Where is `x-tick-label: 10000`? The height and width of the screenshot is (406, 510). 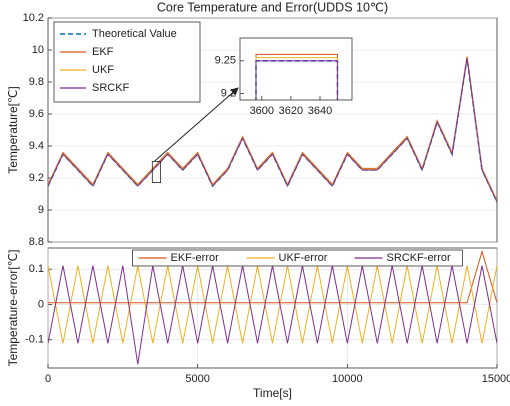
x-tick-label: 10000 is located at coordinates (347, 379).